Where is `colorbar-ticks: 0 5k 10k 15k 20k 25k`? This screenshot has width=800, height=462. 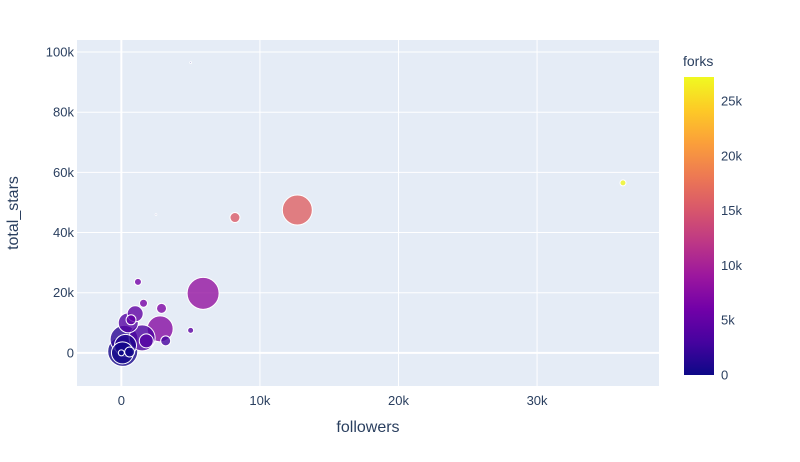 colorbar-ticks: 0 5k 10k 15k 20k 25k is located at coordinates (731, 238).